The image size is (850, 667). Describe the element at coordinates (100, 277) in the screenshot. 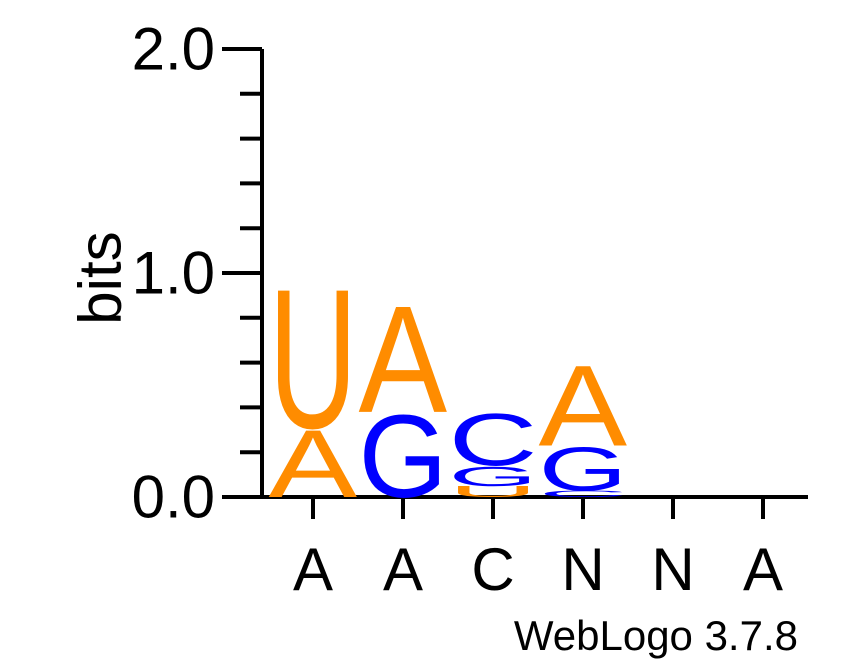

I see `y-axis-label: bits` at that location.